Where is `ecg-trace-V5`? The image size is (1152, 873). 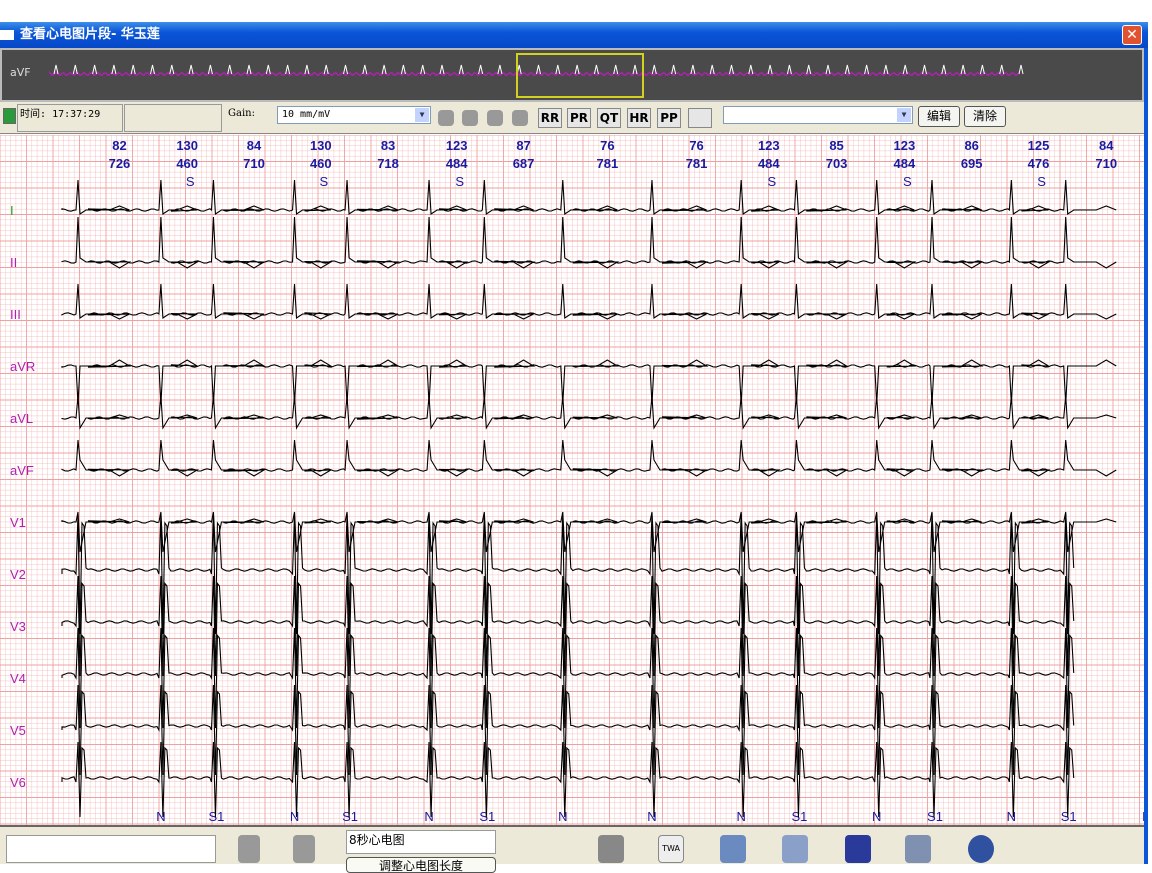 ecg-trace-V5 is located at coordinates (568, 730).